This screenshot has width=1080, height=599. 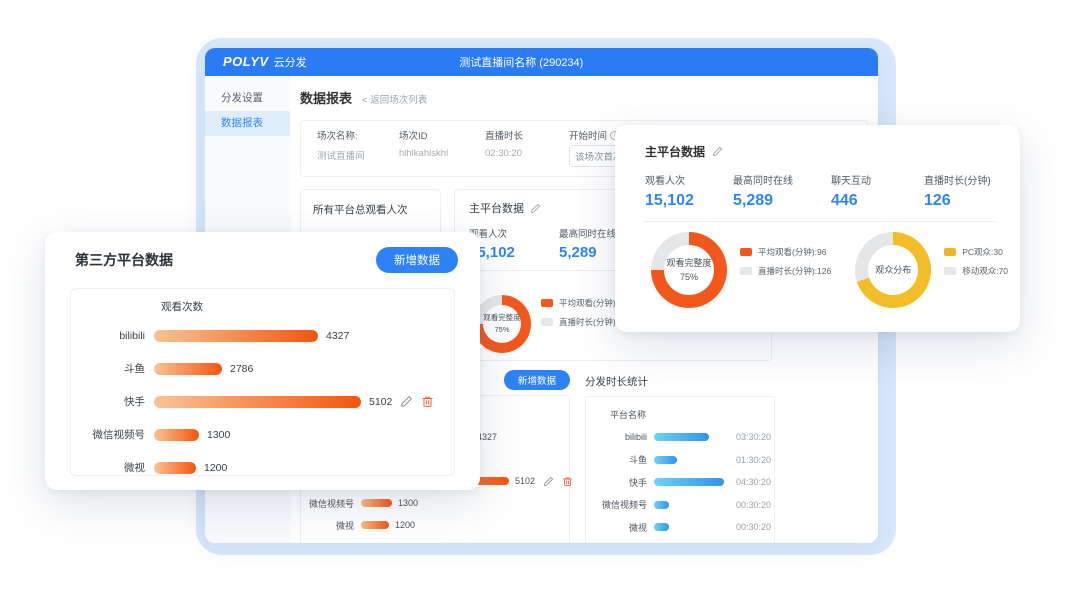 What do you see at coordinates (124, 260) in the screenshot?
I see `third-party-card-title: 第三方平台数据` at bounding box center [124, 260].